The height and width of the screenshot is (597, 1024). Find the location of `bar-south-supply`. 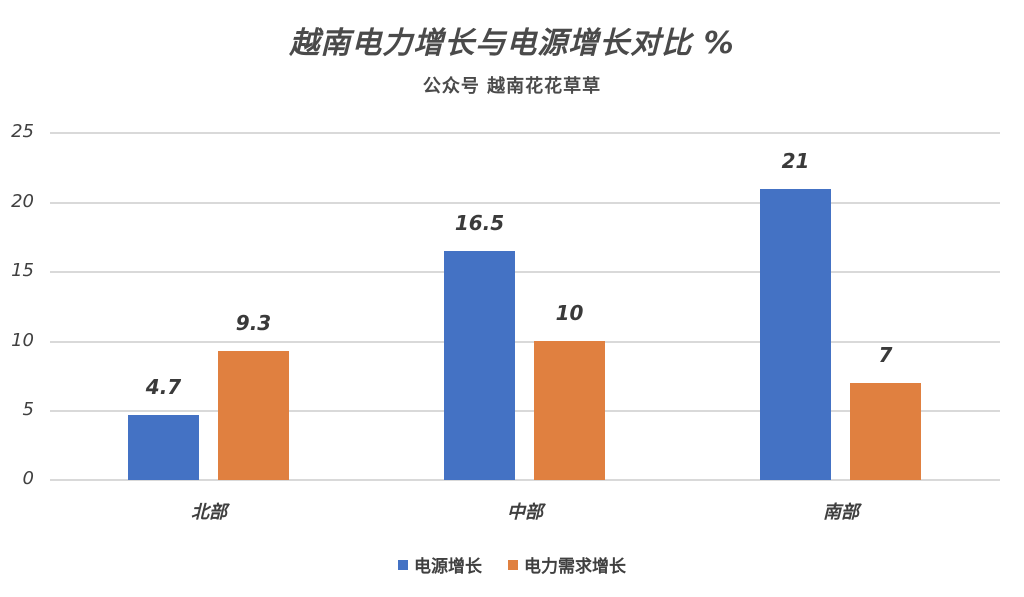

bar-south-supply is located at coordinates (795, 334).